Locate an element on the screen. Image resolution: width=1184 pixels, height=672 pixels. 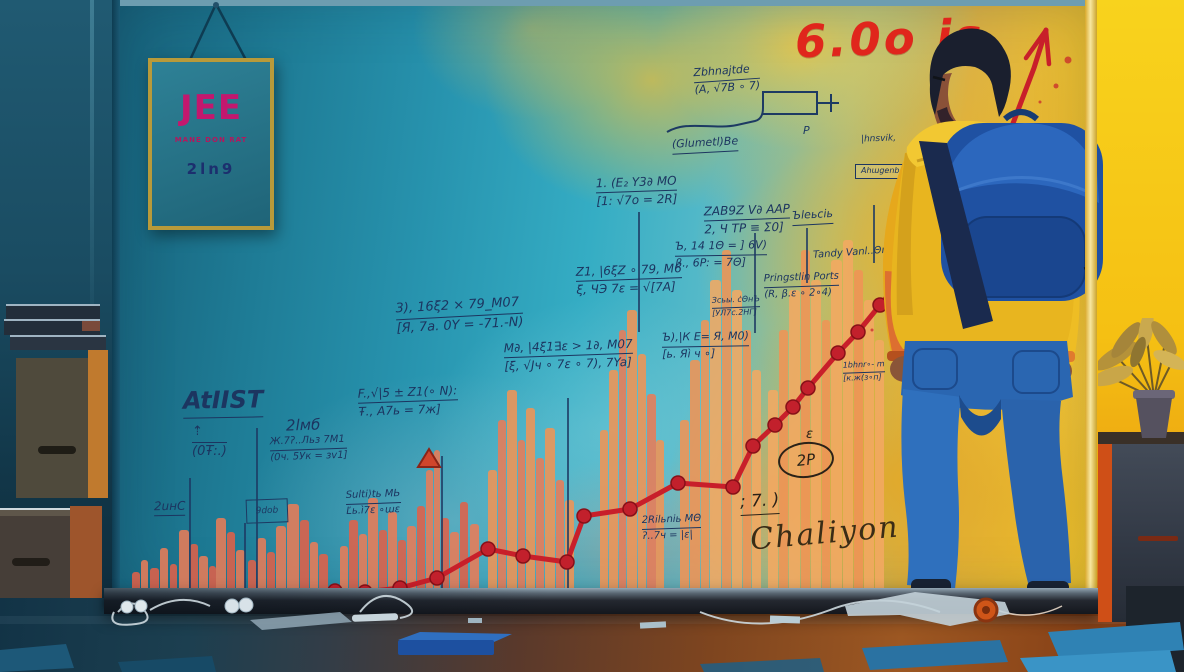
step-function-doodle: P is located at coordinates (752, 114).